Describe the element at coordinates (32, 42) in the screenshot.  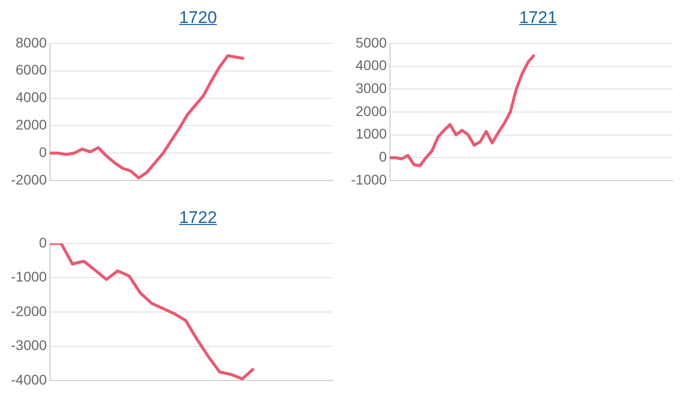
I see `y-tick-label: 8000` at that location.